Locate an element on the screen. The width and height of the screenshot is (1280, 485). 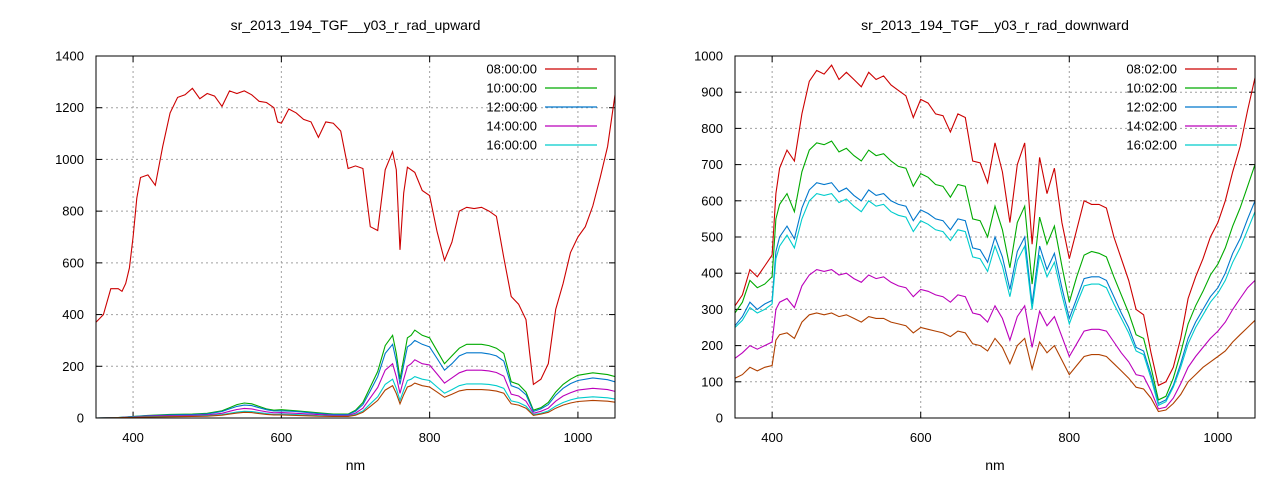
legend-label: 08:00:00 is located at coordinates (511, 69).